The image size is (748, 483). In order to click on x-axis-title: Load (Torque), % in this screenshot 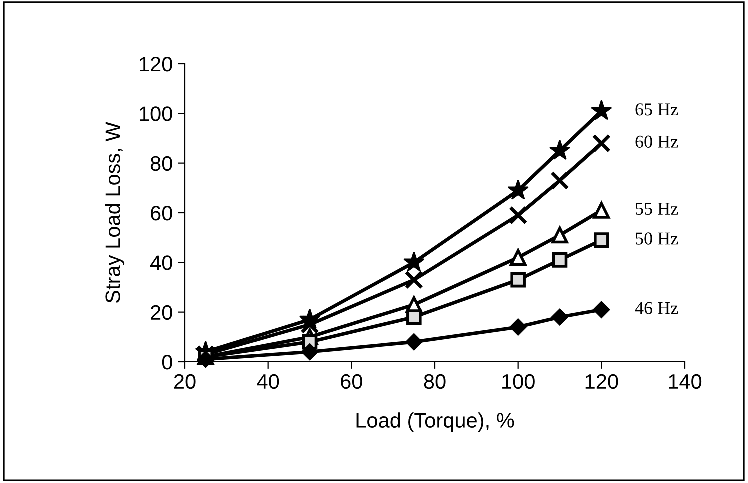, I will do `click(435, 422)`.